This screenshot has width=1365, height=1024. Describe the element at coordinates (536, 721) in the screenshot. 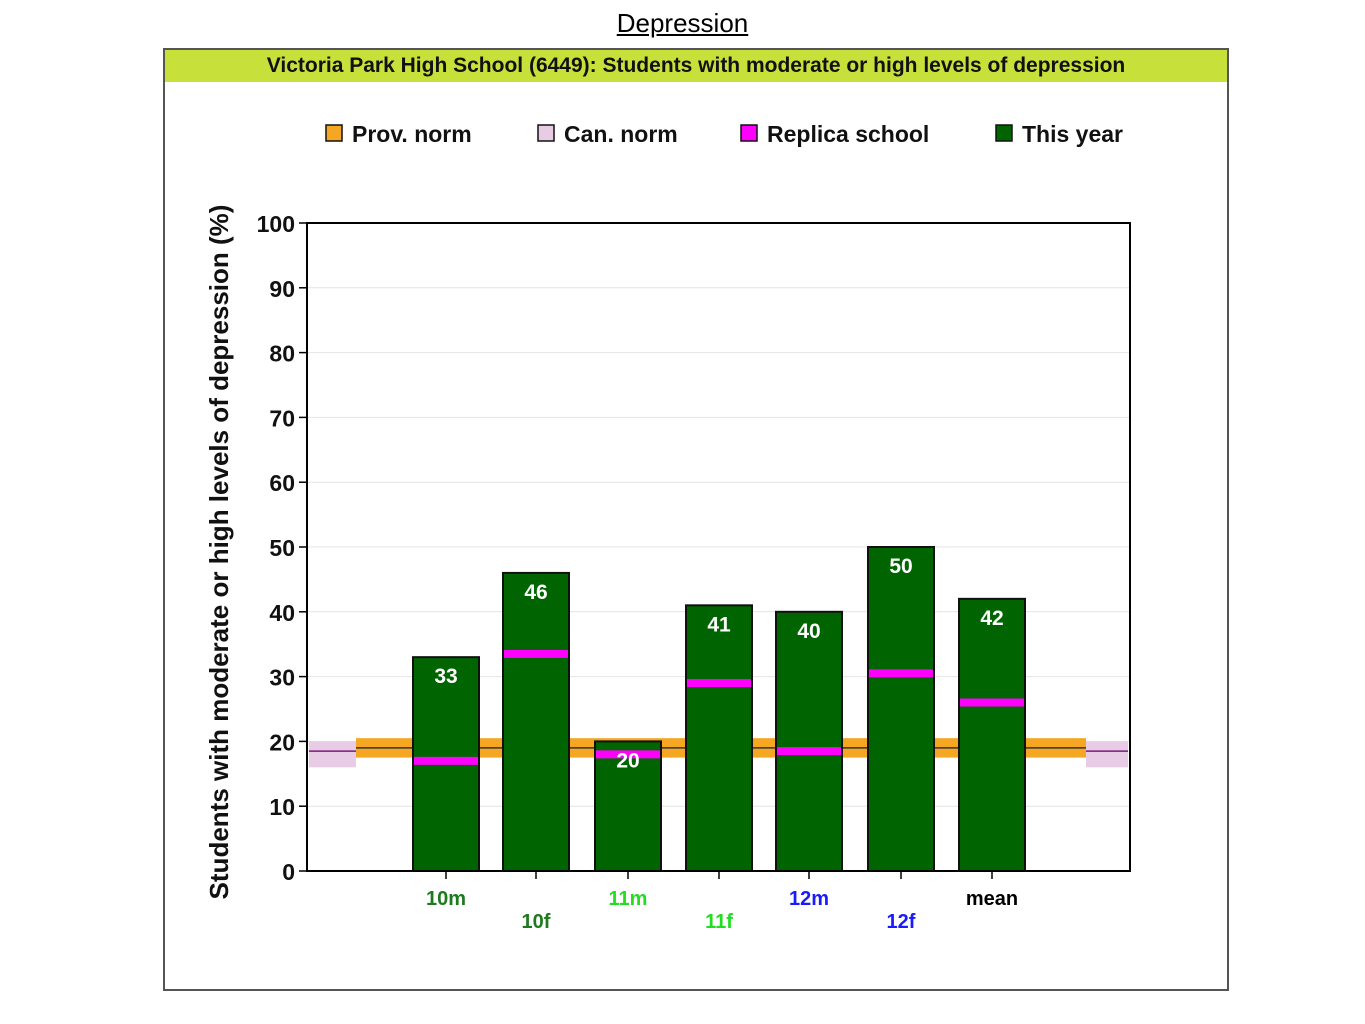

I see `bar-10f` at that location.